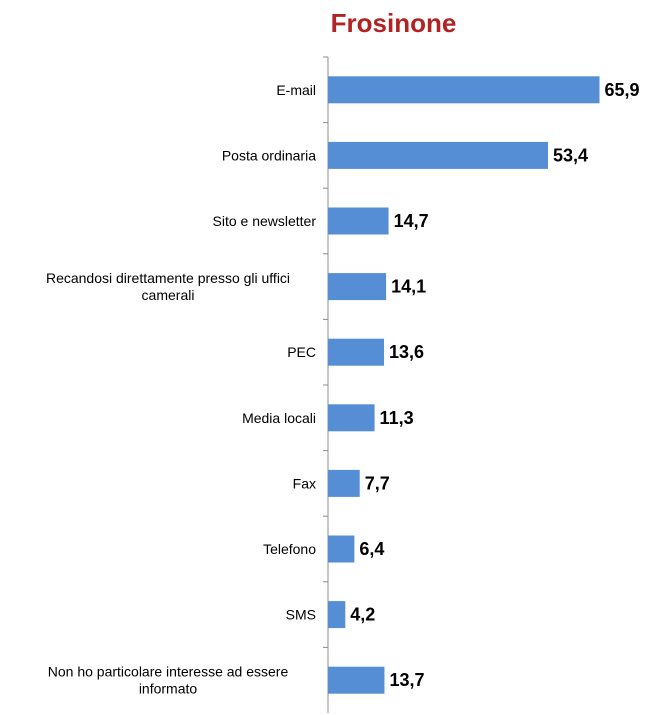 The image size is (657, 715). I want to click on data-label: 13,7, so click(406, 680).